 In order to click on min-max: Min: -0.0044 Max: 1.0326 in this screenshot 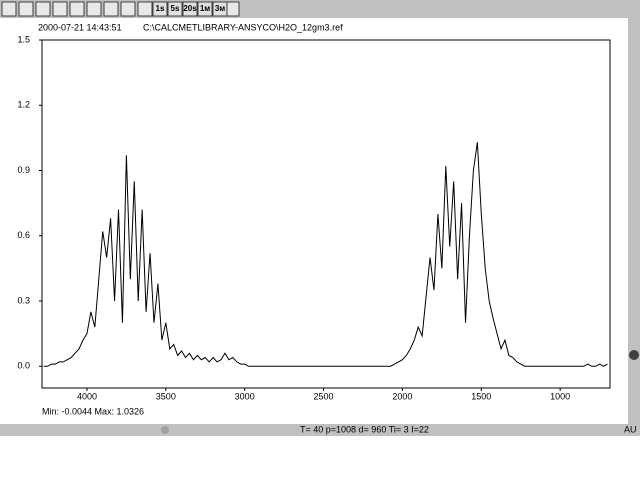, I will do `click(93, 411)`.